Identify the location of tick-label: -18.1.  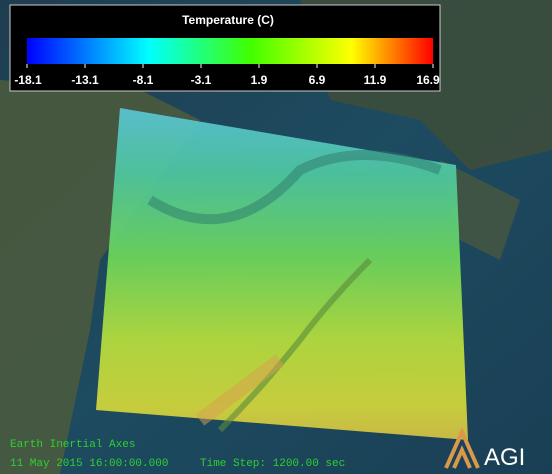
(28, 80).